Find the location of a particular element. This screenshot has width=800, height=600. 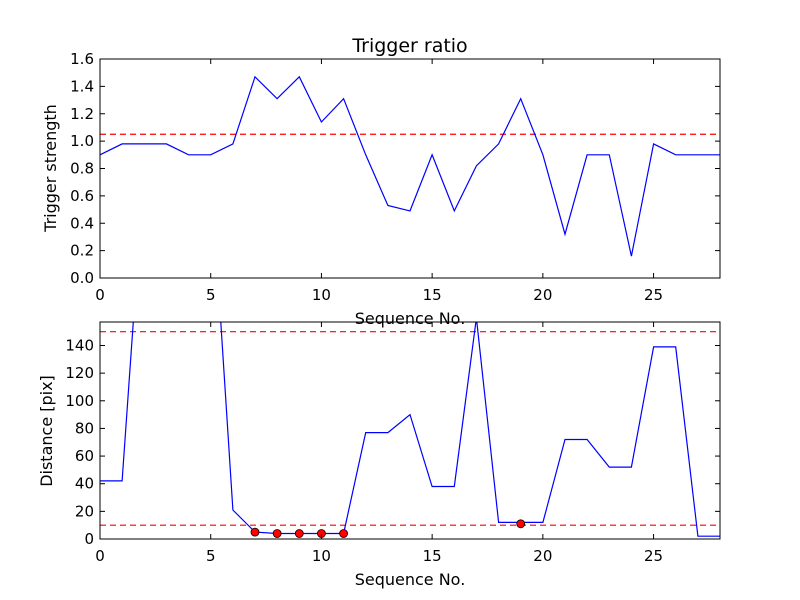

bottom-x-tick-label: 10 is located at coordinates (321, 556).